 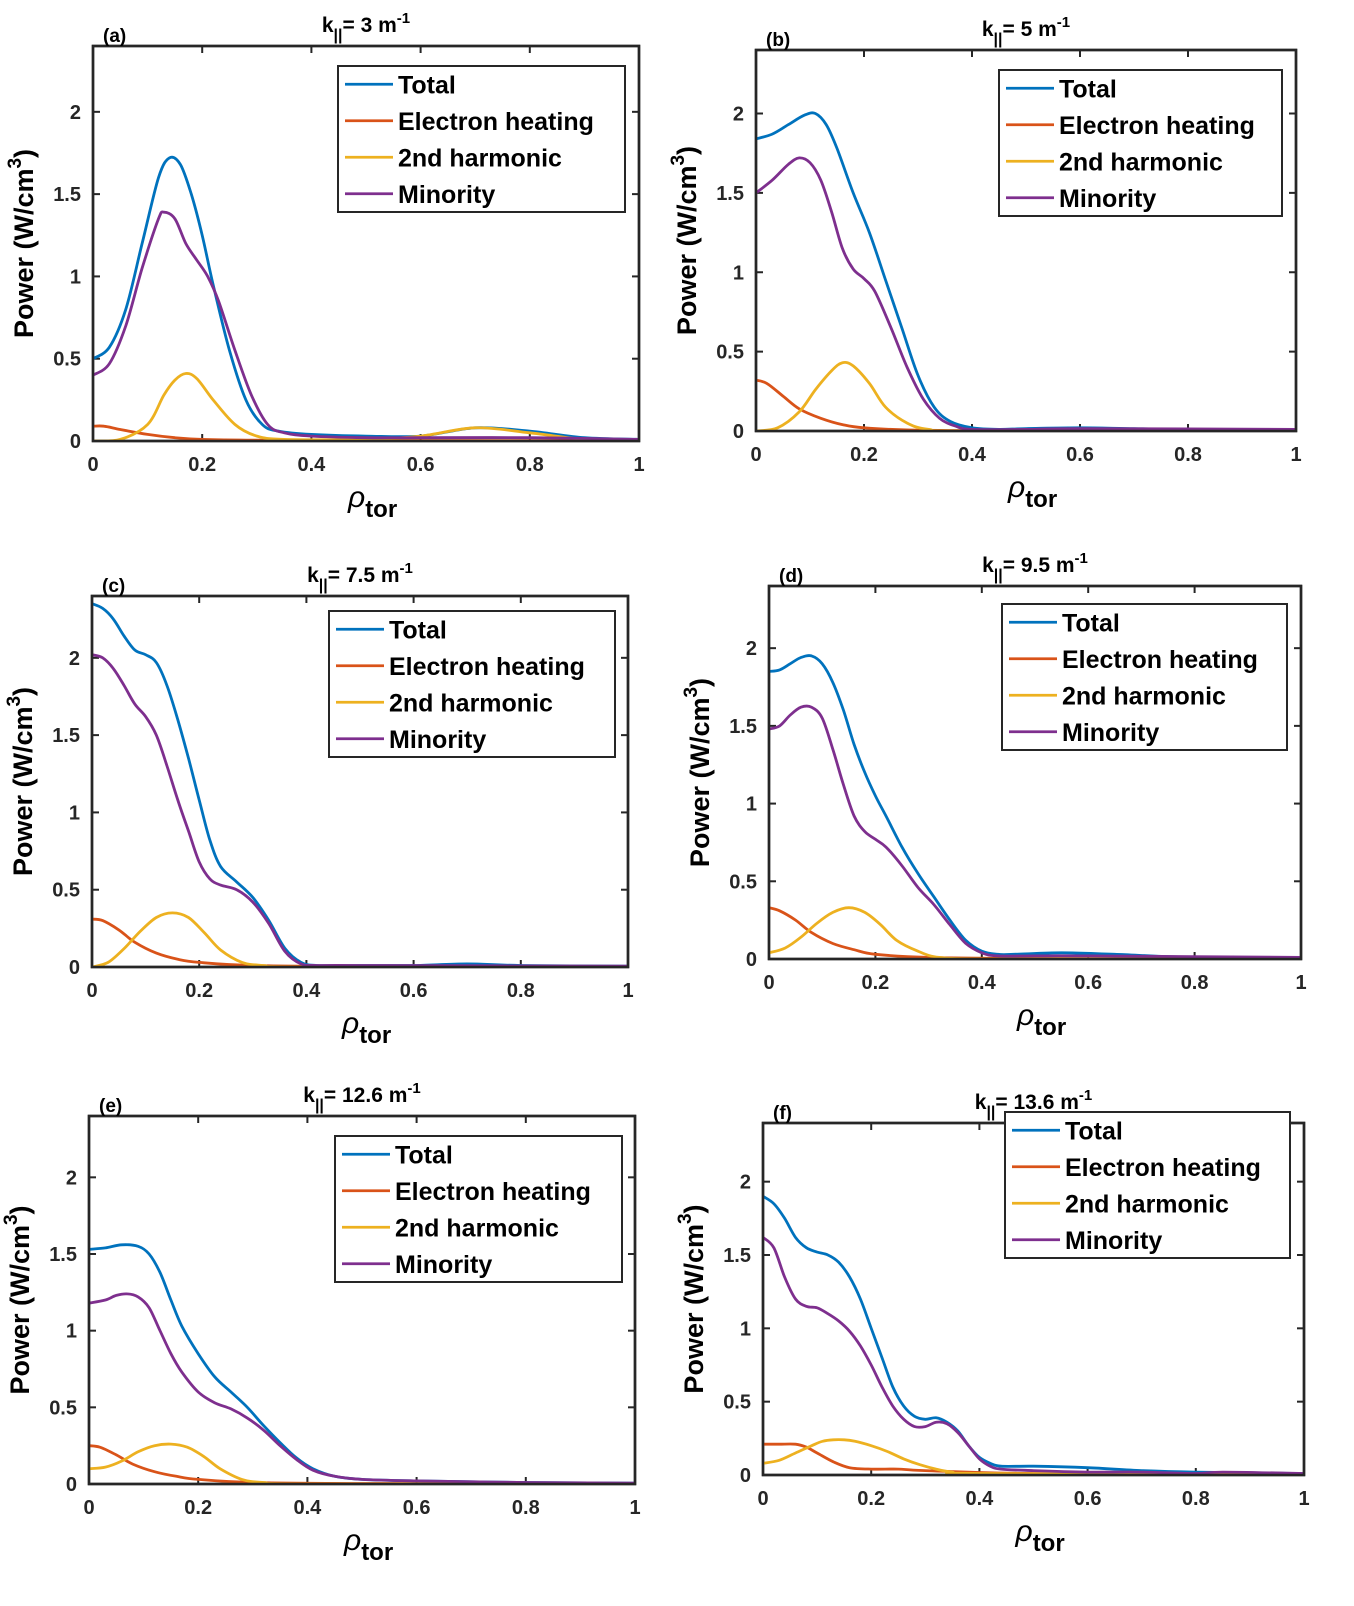 What do you see at coordinates (782, 1113) in the screenshot?
I see `panel-label: (f)` at bounding box center [782, 1113].